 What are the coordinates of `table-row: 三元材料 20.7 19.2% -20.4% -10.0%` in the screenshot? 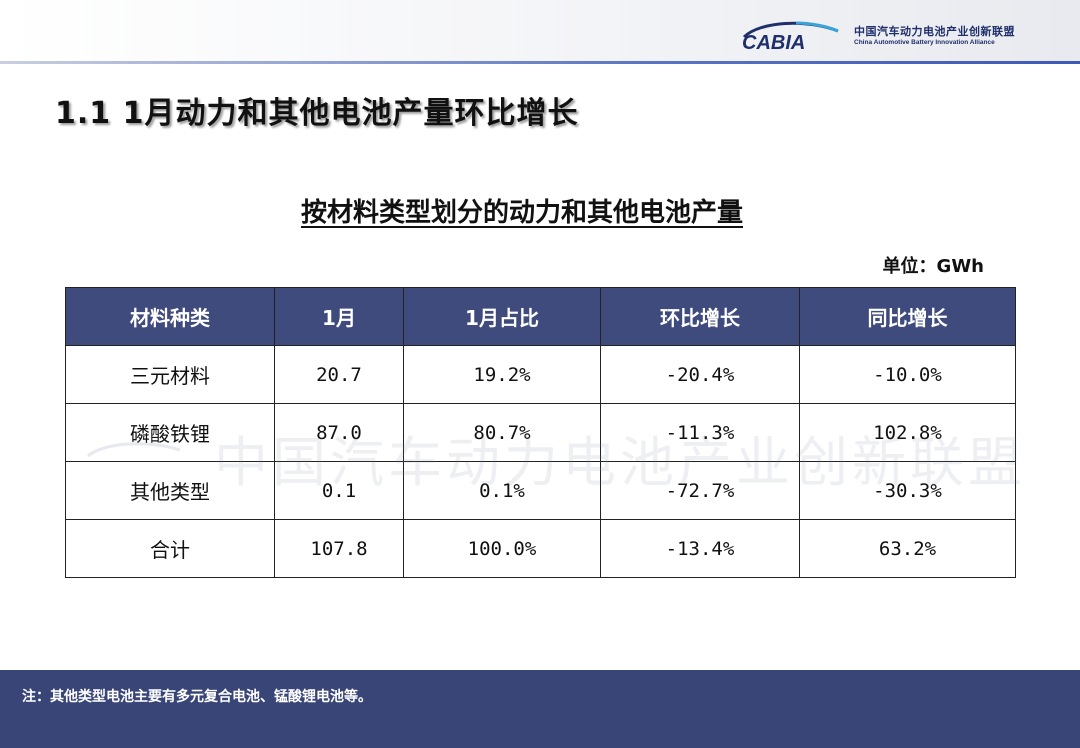 It's located at (540, 374).